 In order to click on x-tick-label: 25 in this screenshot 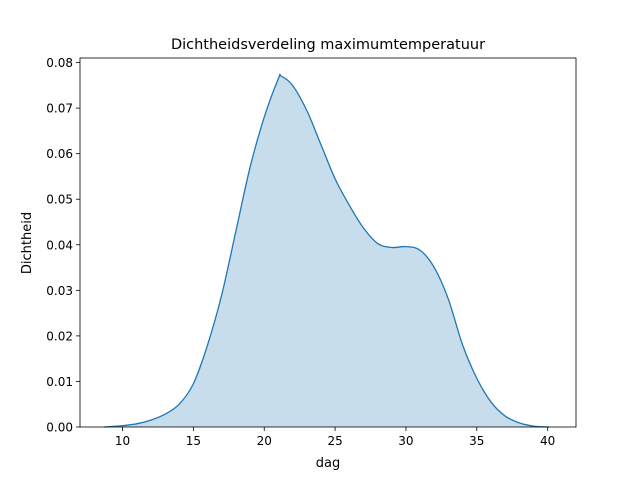, I will do `click(334, 441)`.